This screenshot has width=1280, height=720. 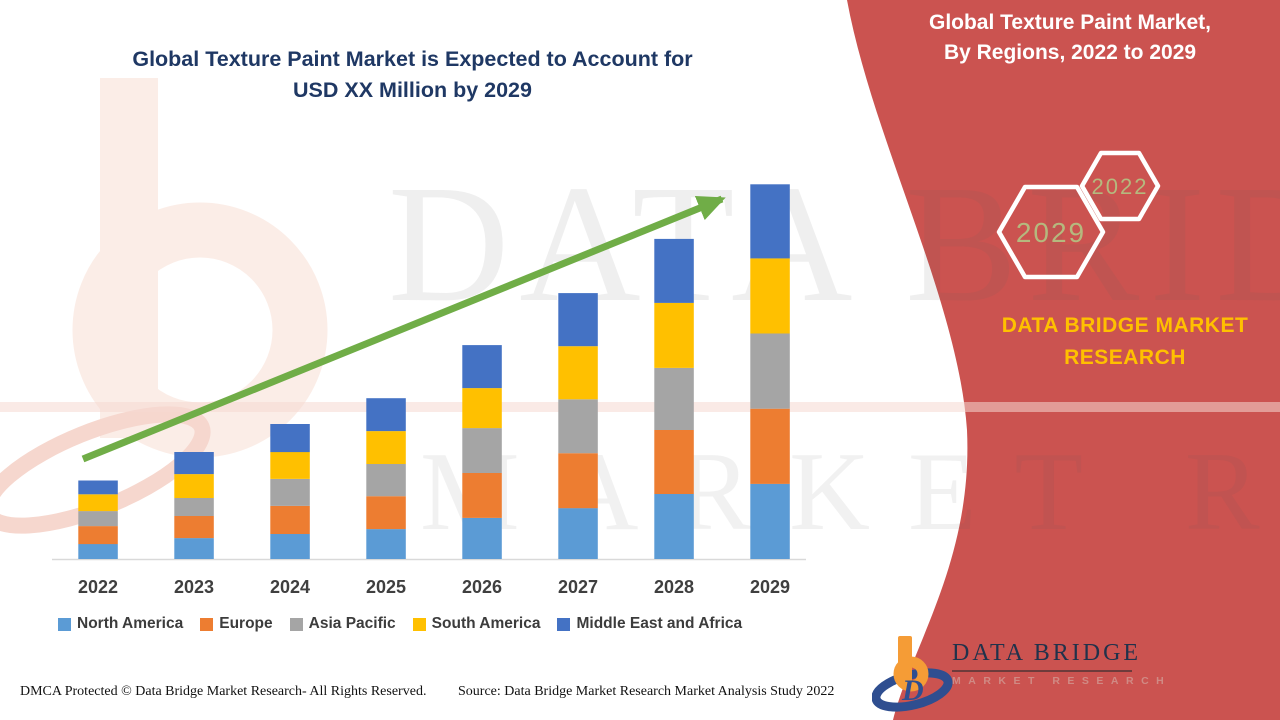 What do you see at coordinates (352, 623) in the screenshot?
I see `legend-label: Asia Pacific` at bounding box center [352, 623].